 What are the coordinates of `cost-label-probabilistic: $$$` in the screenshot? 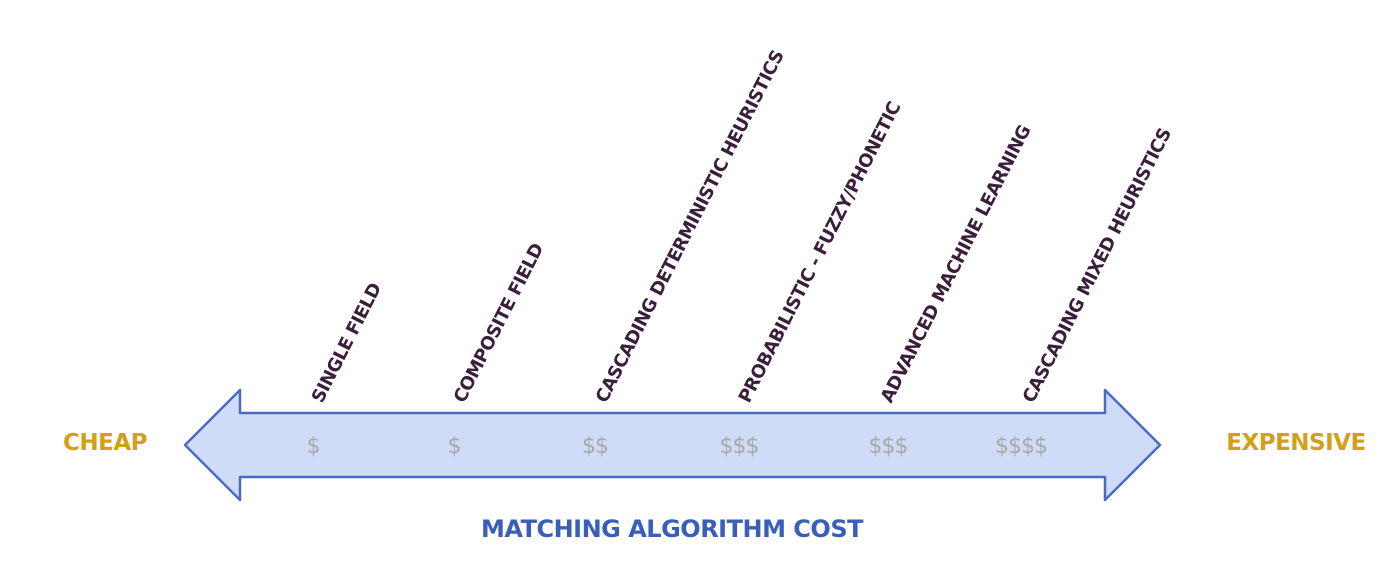 It's located at (739, 446).